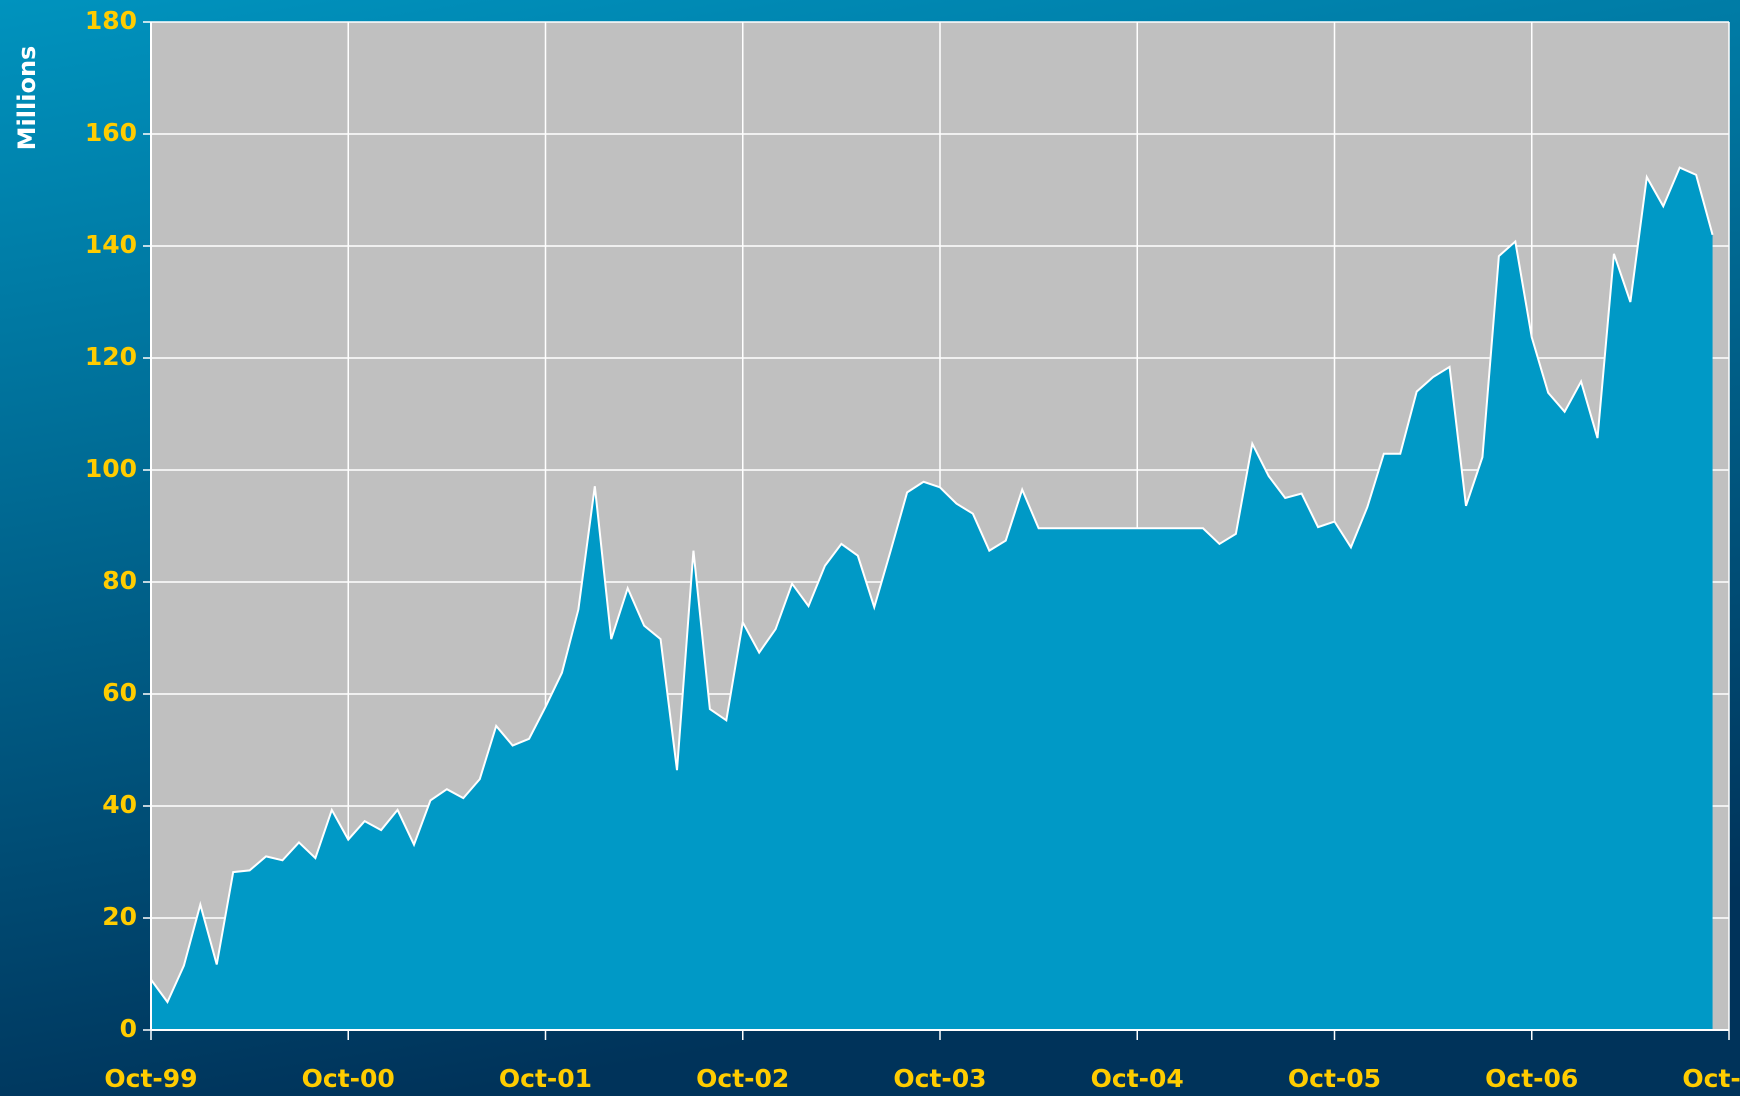 Image resolution: width=1740 pixels, height=1096 pixels. What do you see at coordinates (111, 20) in the screenshot?
I see `y-tick-label: 180` at bounding box center [111, 20].